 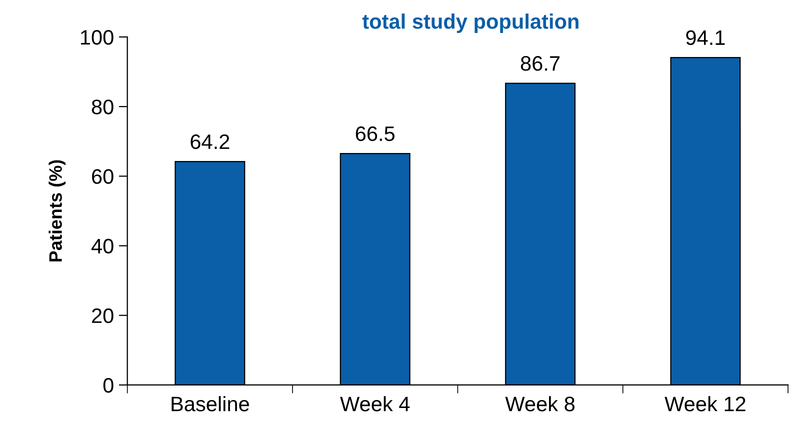 What do you see at coordinates (103, 316) in the screenshot?
I see `y-tick-label: 20` at bounding box center [103, 316].